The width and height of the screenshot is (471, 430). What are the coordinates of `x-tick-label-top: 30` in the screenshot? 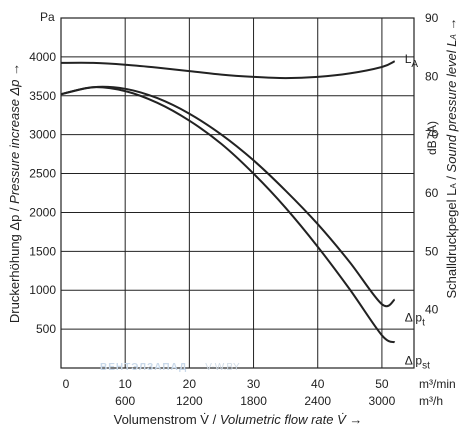 It's located at (254, 384).